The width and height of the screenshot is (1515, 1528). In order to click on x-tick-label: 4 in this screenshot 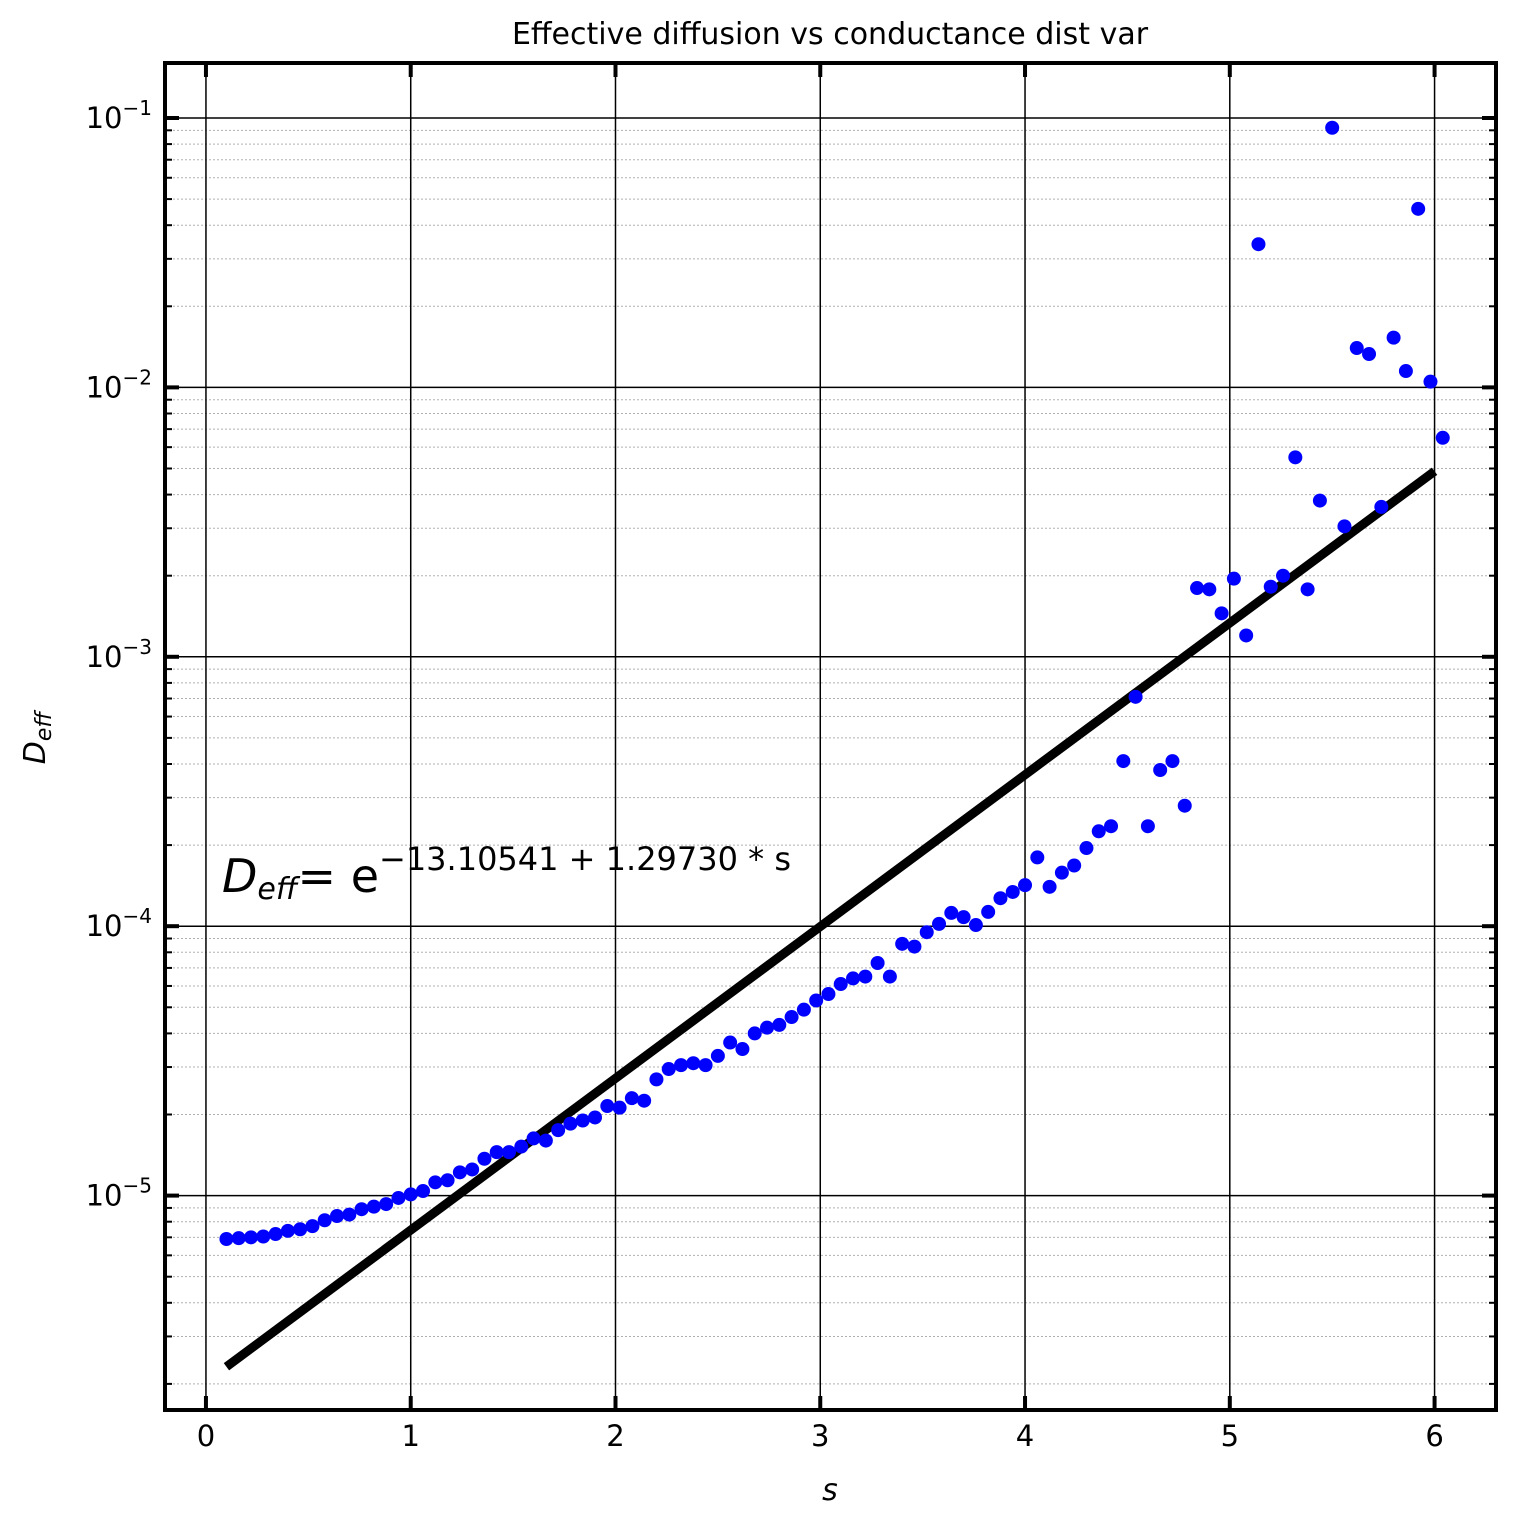, I will do `click(1025, 1436)`.